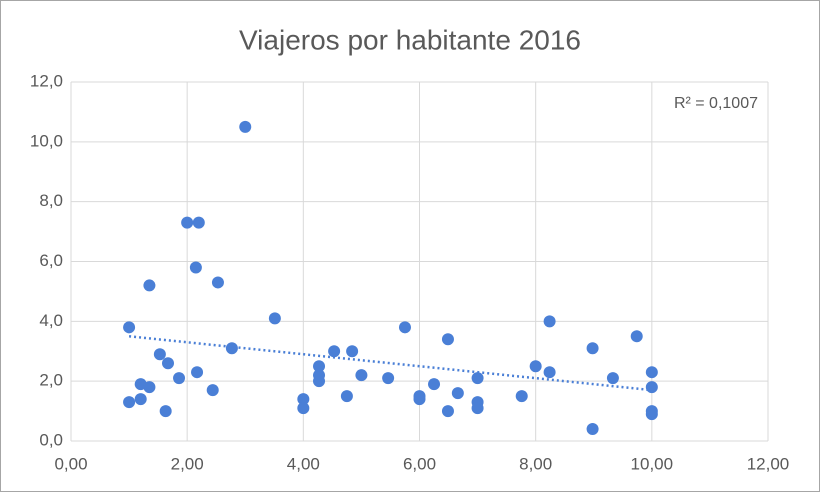 The width and height of the screenshot is (820, 492). Describe the element at coordinates (51, 320) in the screenshot. I see `y-tick-label: 4,0` at that location.